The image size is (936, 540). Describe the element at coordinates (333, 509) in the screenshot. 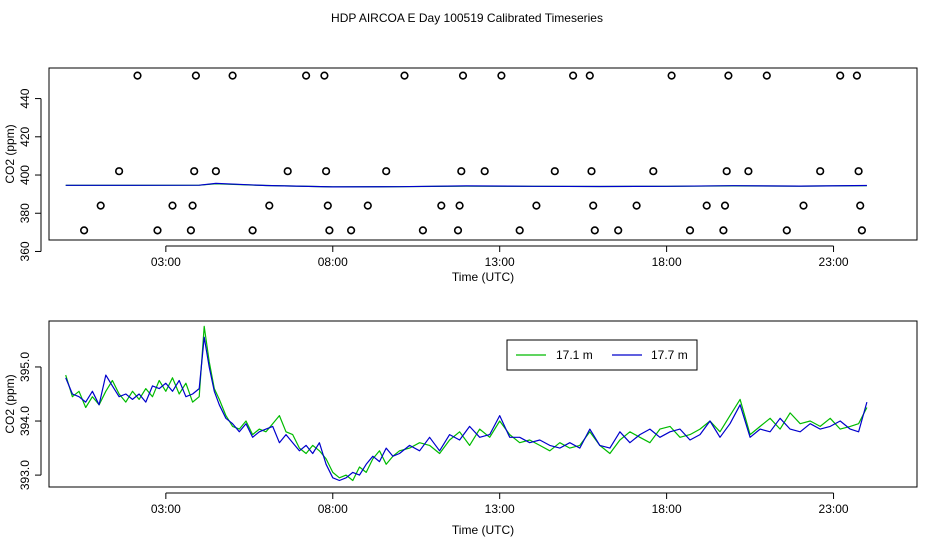

I see `bottom-x-tick-label: 08:00` at that location.